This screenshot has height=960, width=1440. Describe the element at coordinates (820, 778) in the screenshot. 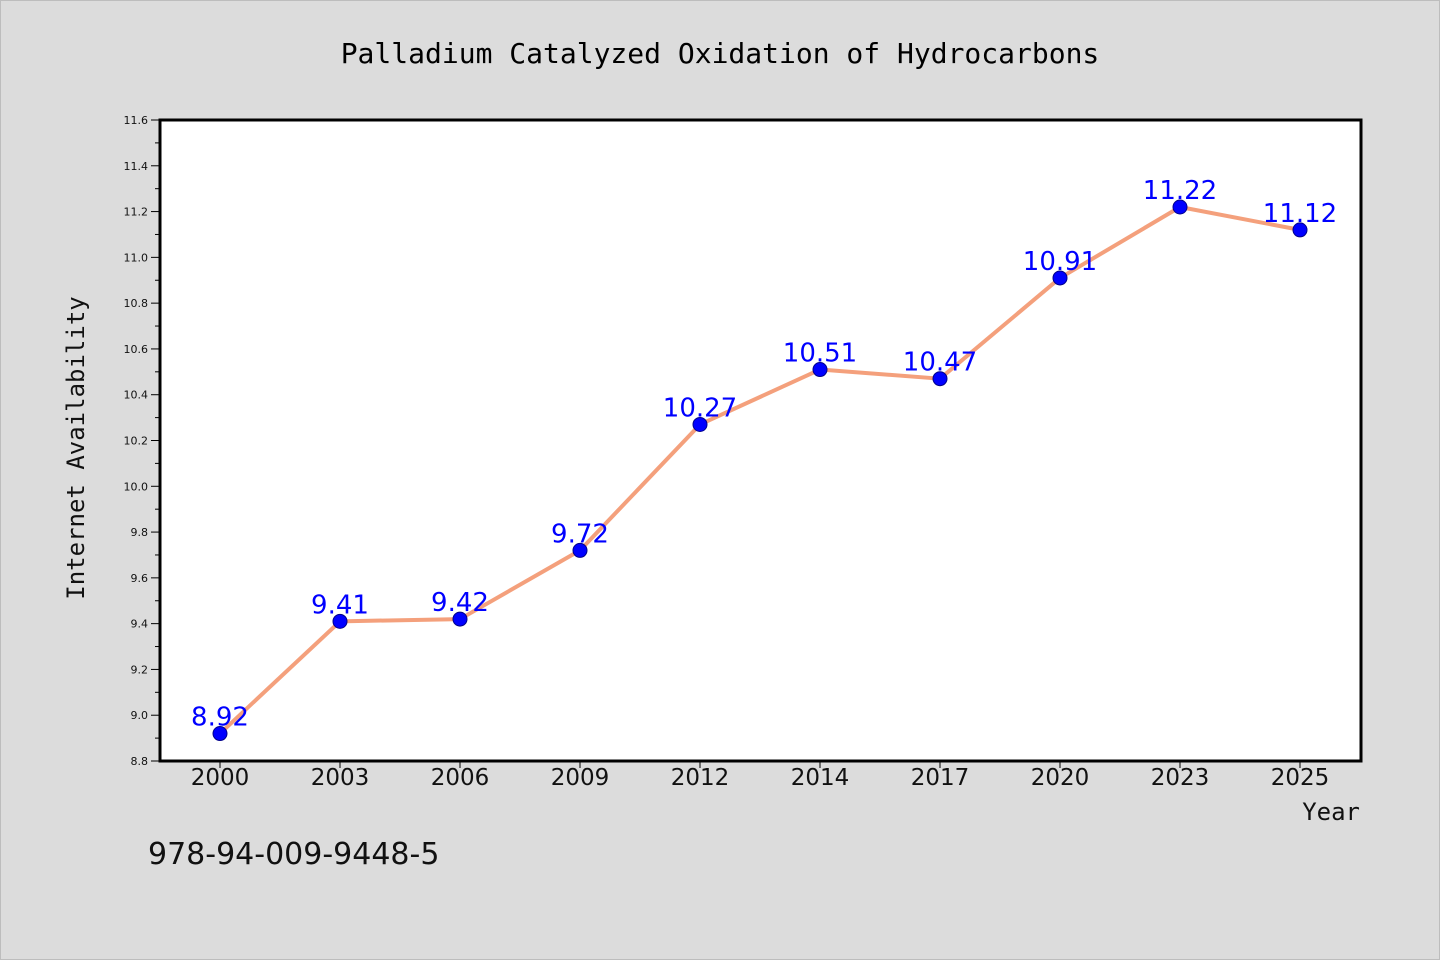

I see `x-tick-label: 2014` at that location.